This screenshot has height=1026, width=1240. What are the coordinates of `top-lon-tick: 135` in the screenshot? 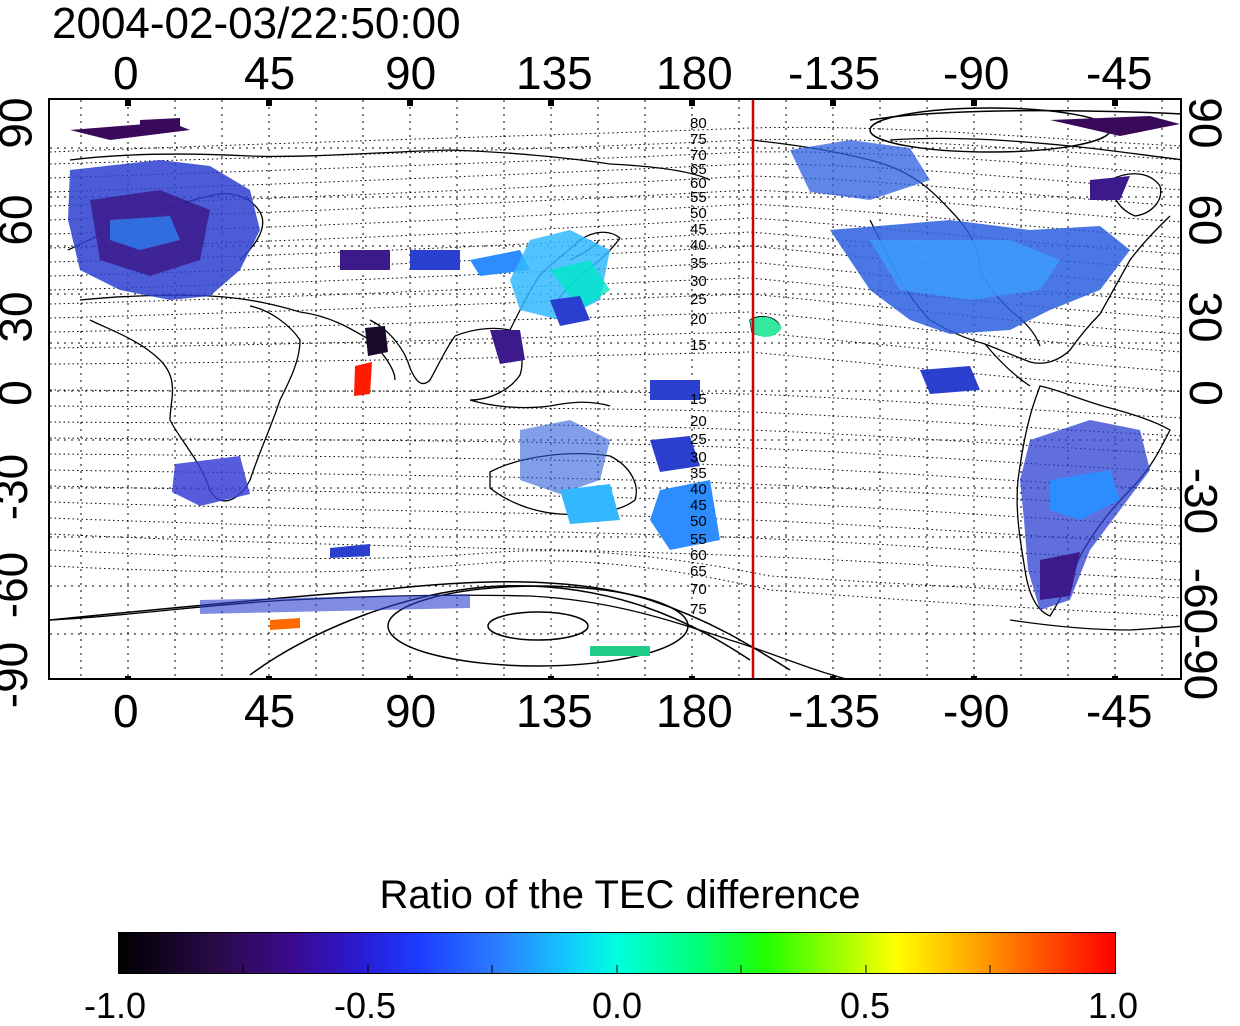 It's located at (554, 73).